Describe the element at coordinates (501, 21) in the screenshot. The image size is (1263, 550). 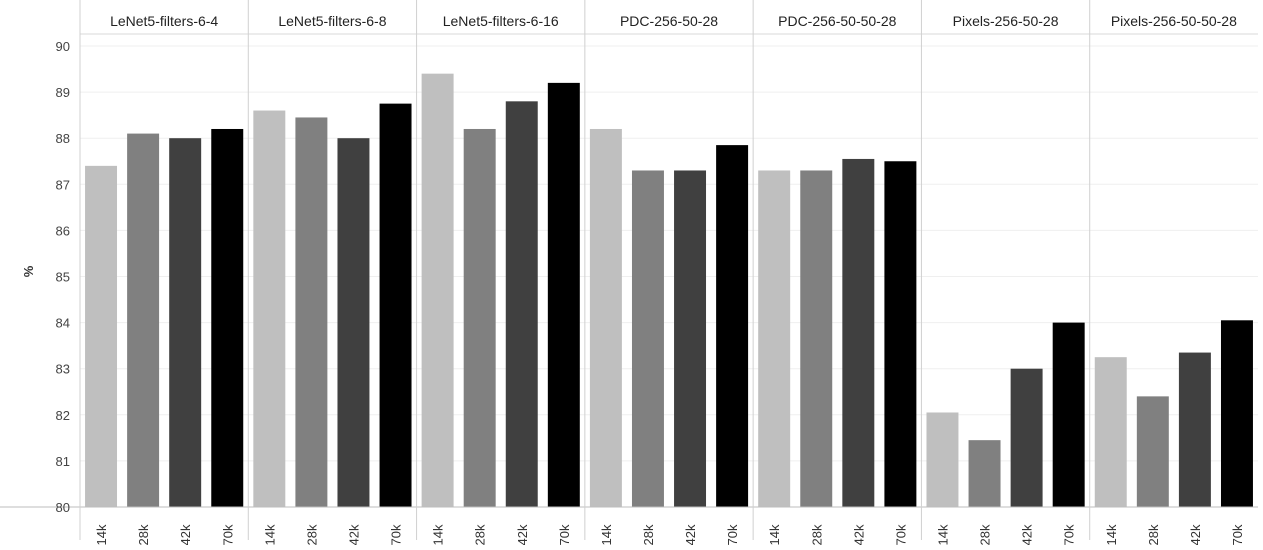
I see `panel-title: LeNet5-filters-6-16` at that location.